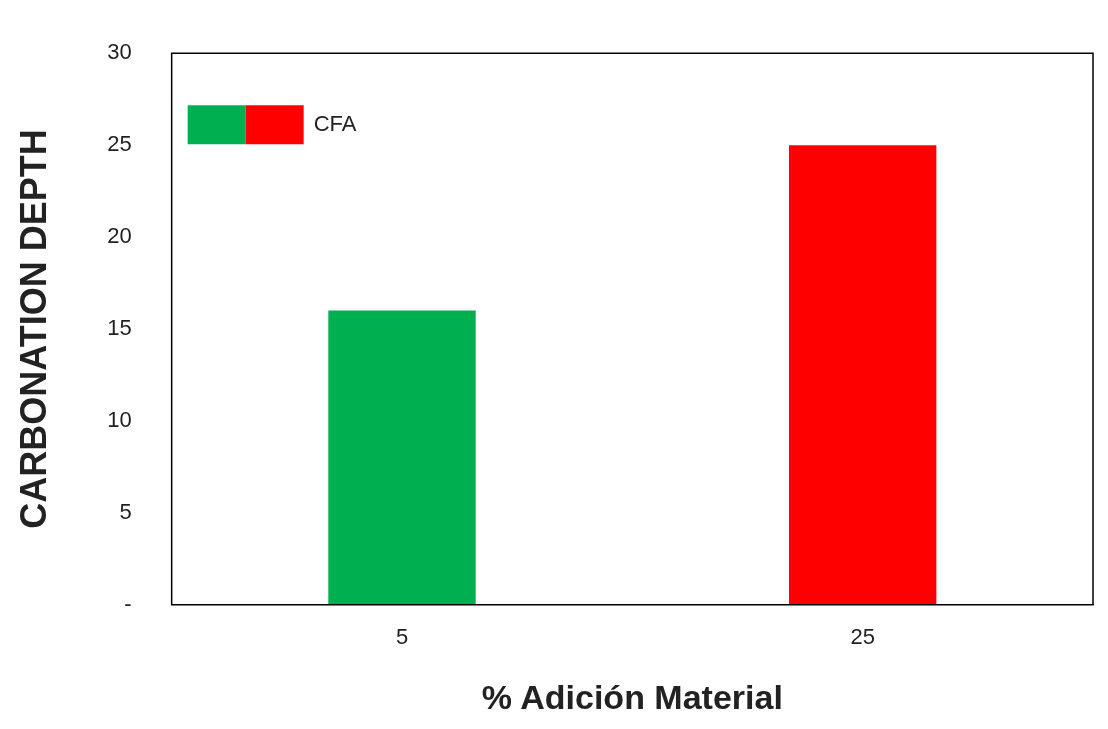 This screenshot has width=1108, height=729. What do you see at coordinates (335, 123) in the screenshot?
I see `legend-label: CFA` at bounding box center [335, 123].